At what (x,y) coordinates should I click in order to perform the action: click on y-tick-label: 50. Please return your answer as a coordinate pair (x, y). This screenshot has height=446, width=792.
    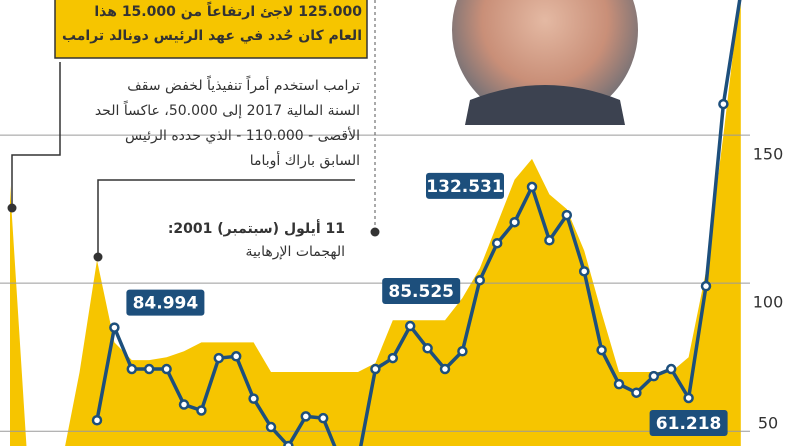
    Looking at the image, I should click on (768, 423).